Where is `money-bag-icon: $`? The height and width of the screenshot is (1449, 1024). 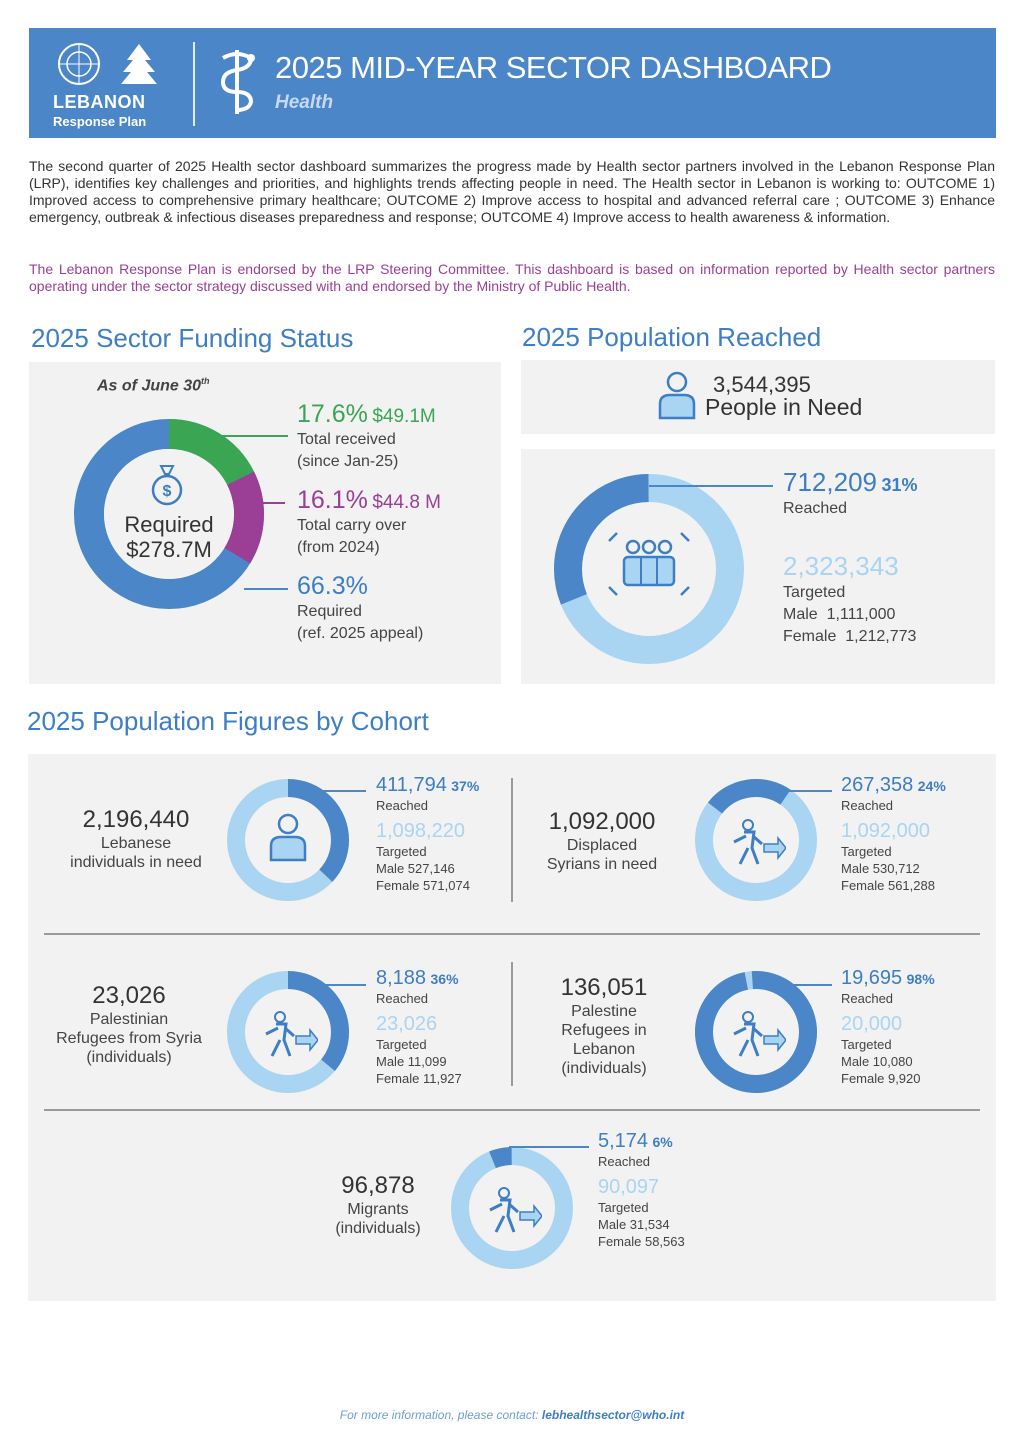
money-bag-icon: $ is located at coordinates (167, 485).